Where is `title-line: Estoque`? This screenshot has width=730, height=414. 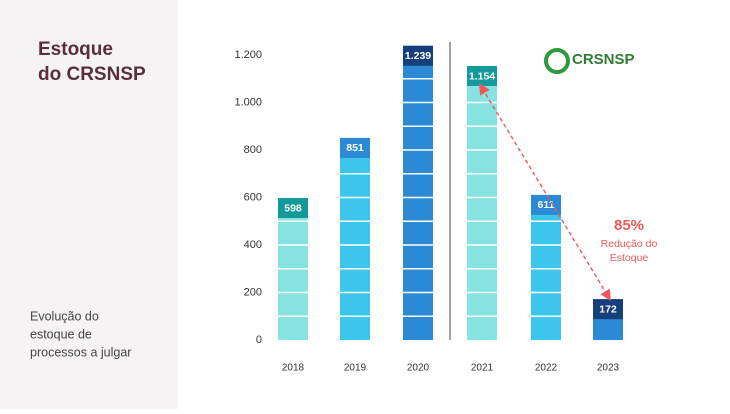
title-line: Estoque is located at coordinates (75, 49).